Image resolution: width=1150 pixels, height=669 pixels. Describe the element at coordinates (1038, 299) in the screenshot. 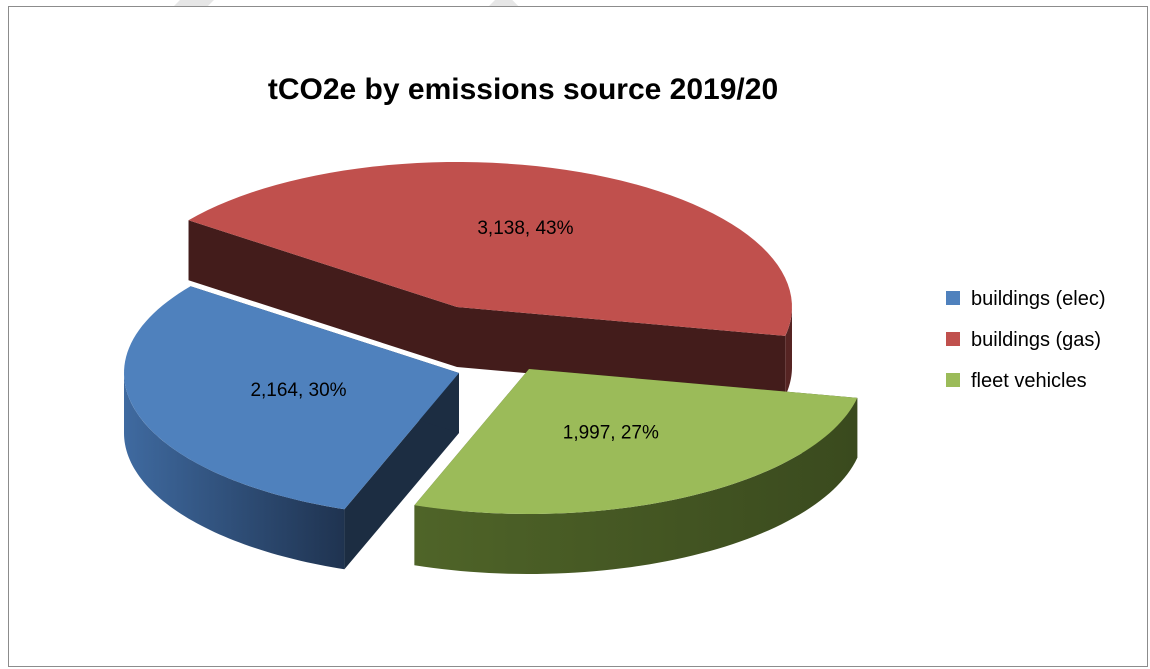

I see `legend-label: buildings (elec)` at that location.